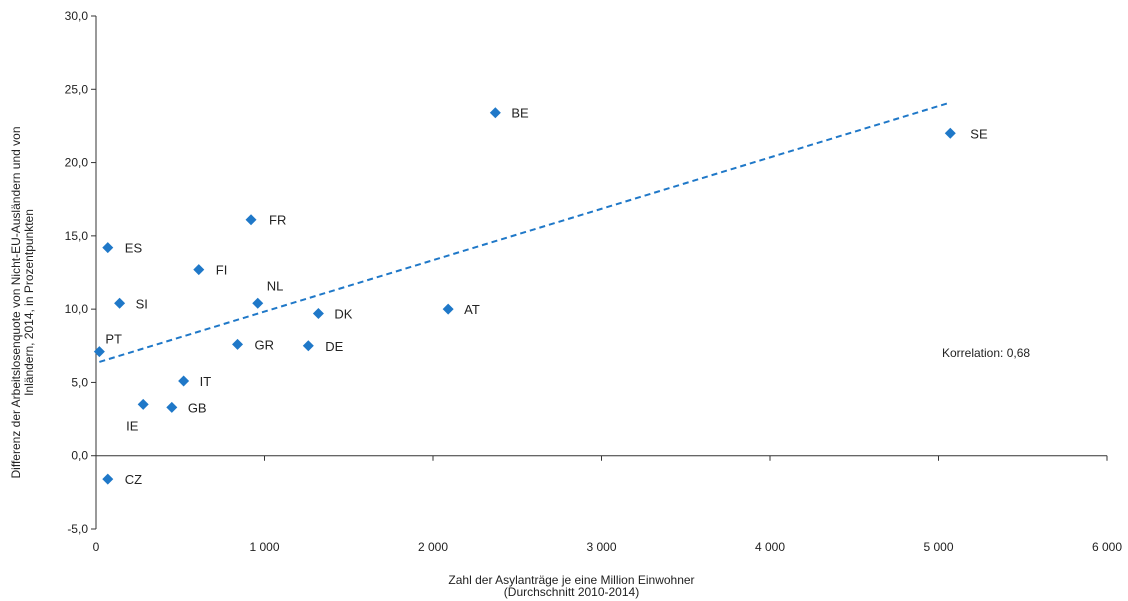 The image size is (1128, 601). What do you see at coordinates (264, 344) in the screenshot?
I see `point-label-gr: GR` at bounding box center [264, 344].